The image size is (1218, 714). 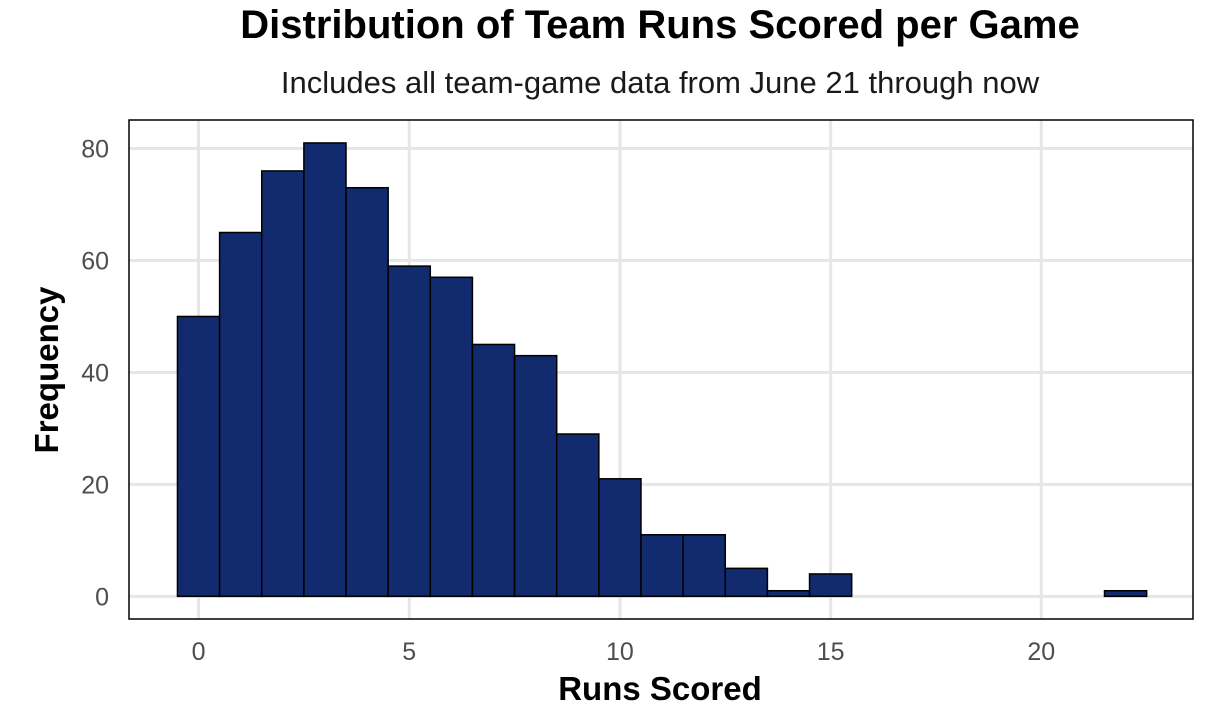 What do you see at coordinates (831, 652) in the screenshot?
I see `x-tick-label: 15` at bounding box center [831, 652].